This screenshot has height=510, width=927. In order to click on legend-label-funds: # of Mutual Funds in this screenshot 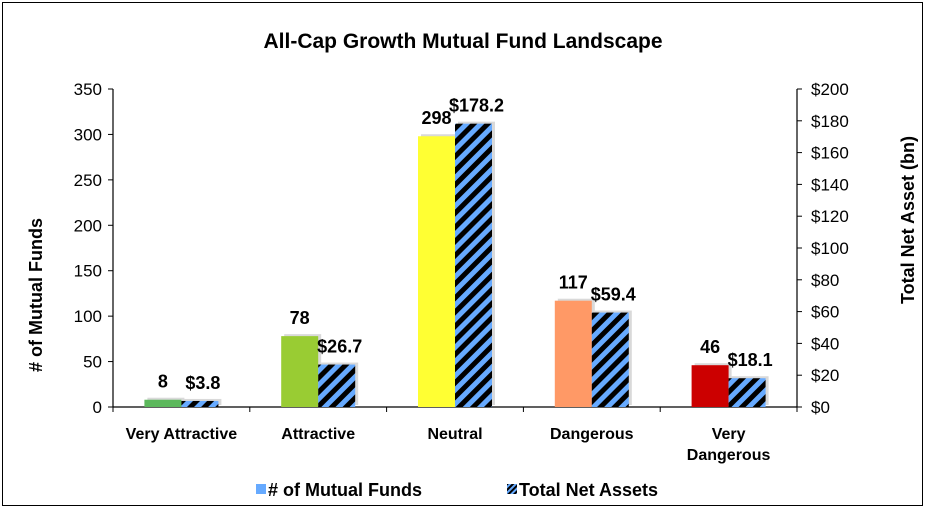, I will do `click(345, 490)`.